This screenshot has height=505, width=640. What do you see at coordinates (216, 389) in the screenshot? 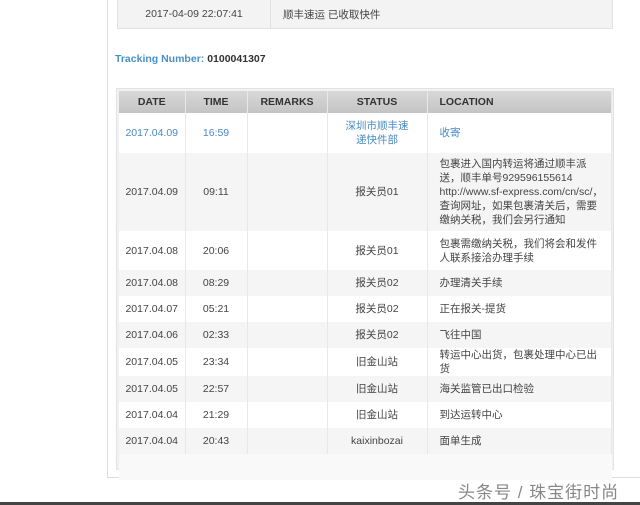
I see `cell-time: 22:57` at bounding box center [216, 389].